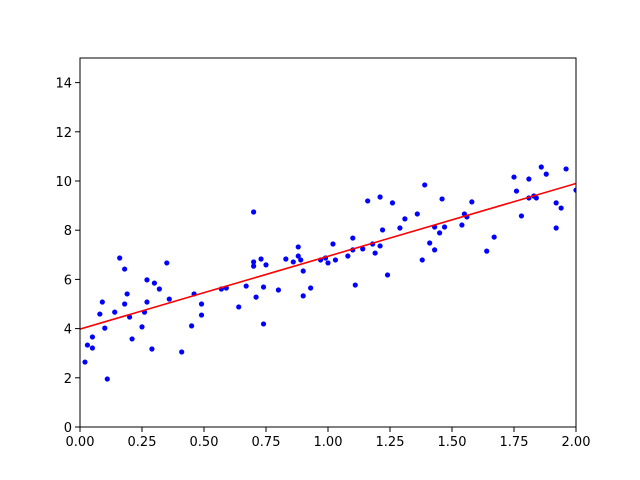  What do you see at coordinates (142, 442) in the screenshot?
I see `x-tick-label: 0.25` at bounding box center [142, 442].